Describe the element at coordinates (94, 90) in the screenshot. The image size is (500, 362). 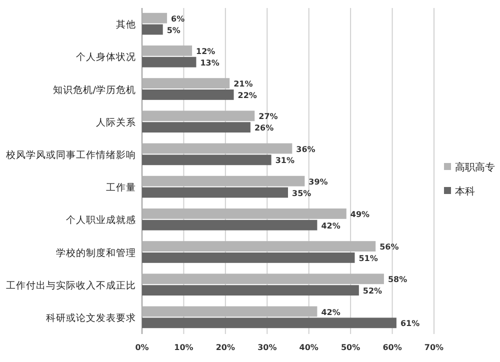
I see `y-tick-label: 知识危机/学历危机` at that location.